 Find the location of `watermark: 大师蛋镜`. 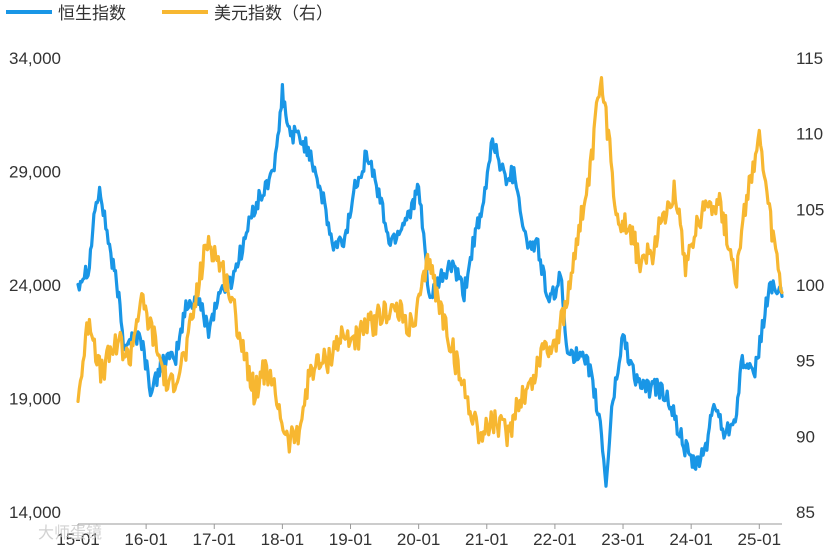

watermark: 大师蛋镜 is located at coordinates (70, 532).